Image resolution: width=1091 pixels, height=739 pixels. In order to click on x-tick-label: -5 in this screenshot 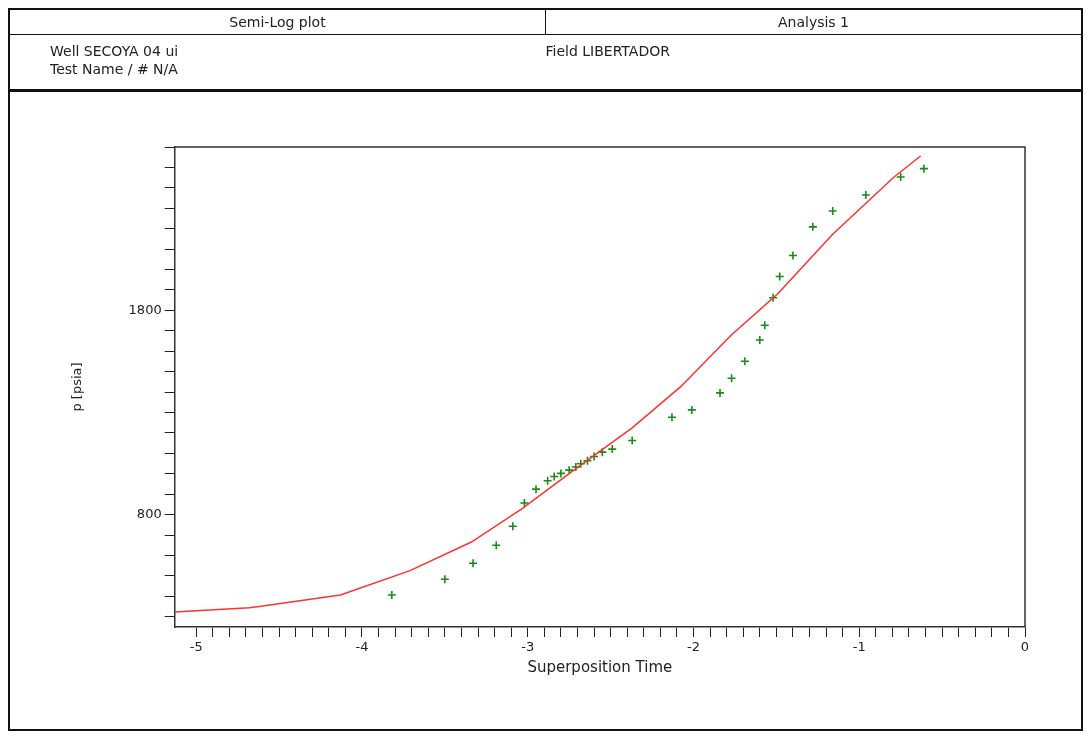, I will do `click(196, 646)`.